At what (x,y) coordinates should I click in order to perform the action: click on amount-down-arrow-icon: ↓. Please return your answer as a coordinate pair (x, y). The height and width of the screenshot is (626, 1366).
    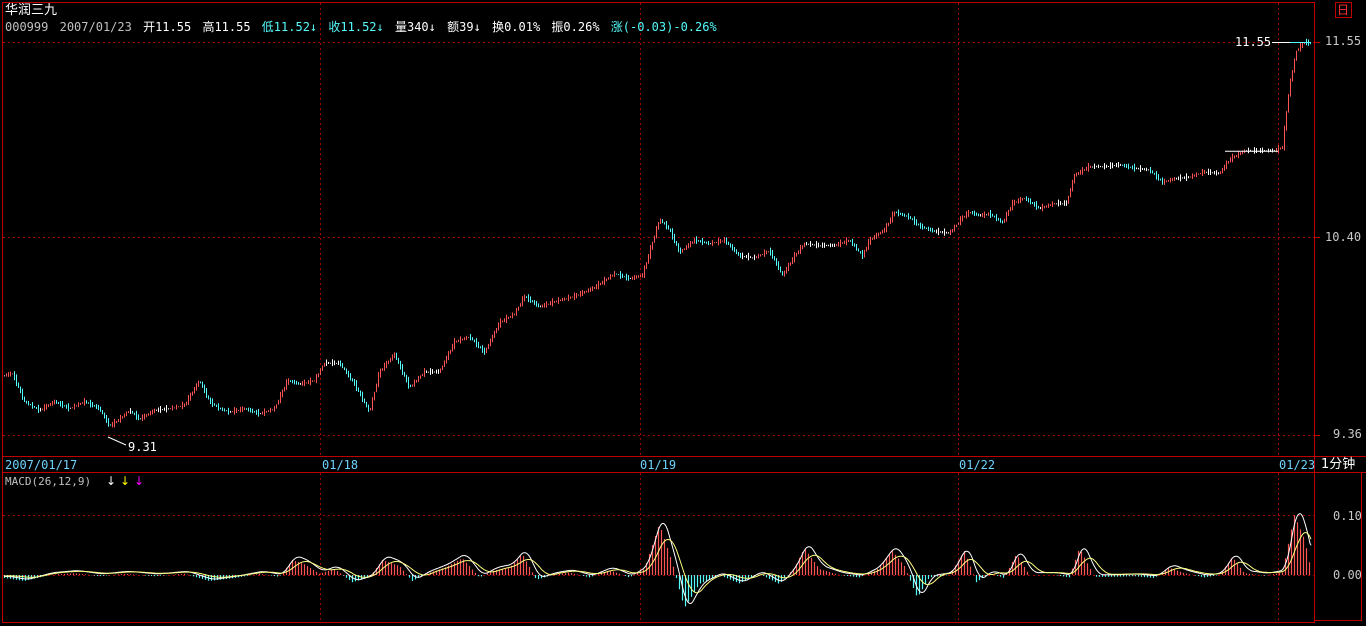
    Looking at the image, I should click on (477, 27).